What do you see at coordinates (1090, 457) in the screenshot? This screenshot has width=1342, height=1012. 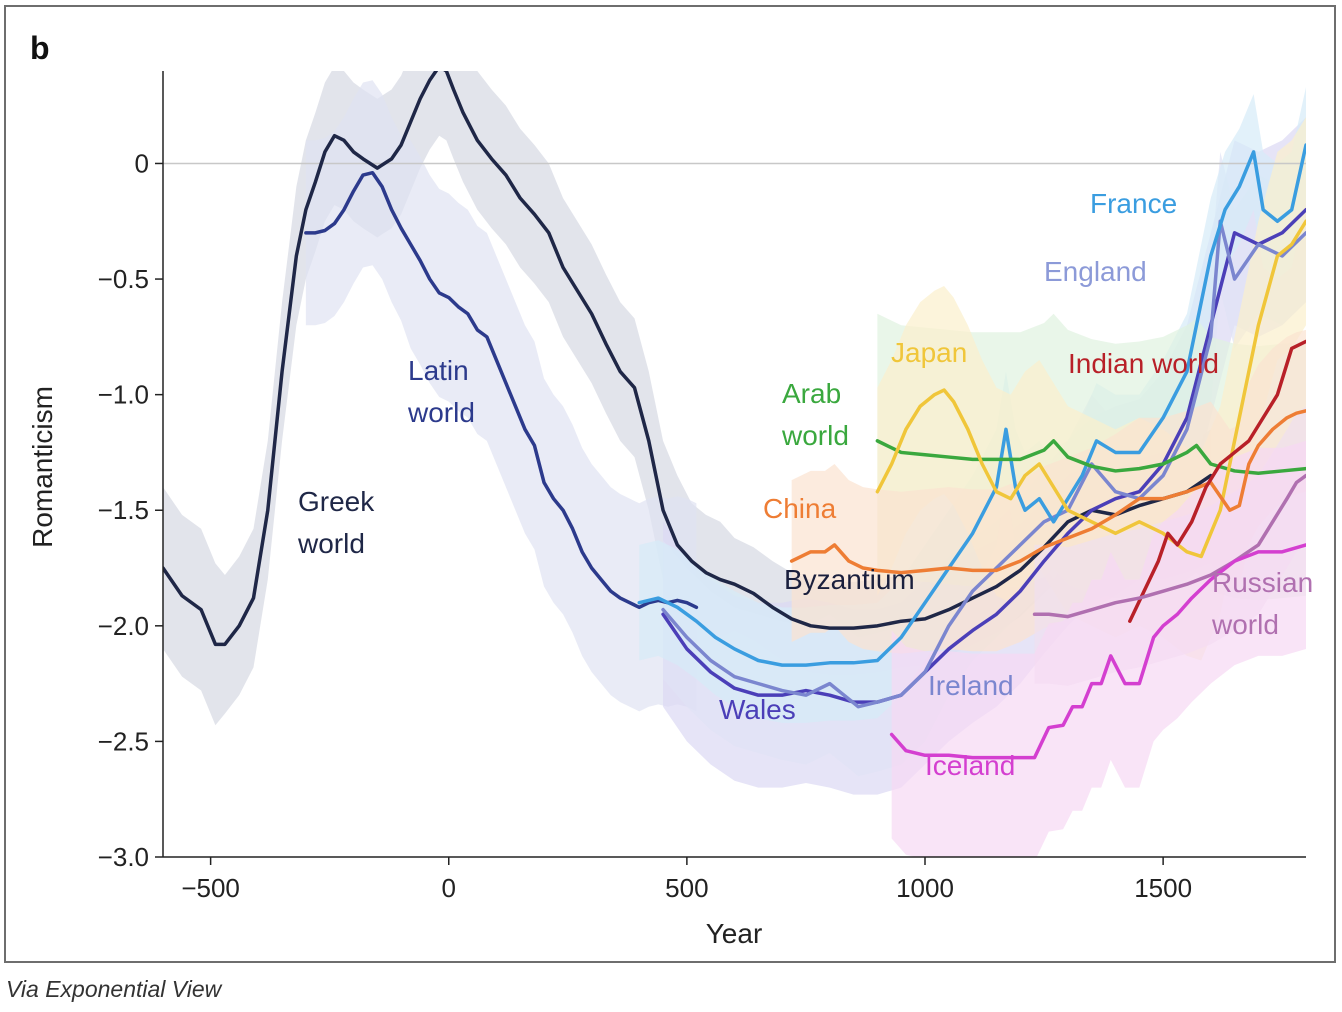 I see `arab-world-line` at bounding box center [1090, 457].